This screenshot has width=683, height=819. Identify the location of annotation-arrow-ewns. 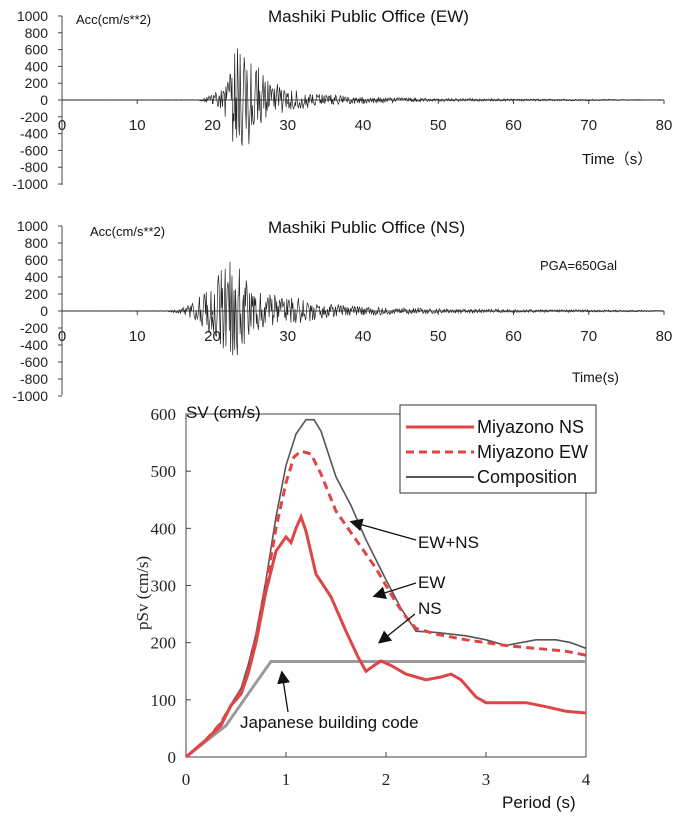
(383, 529).